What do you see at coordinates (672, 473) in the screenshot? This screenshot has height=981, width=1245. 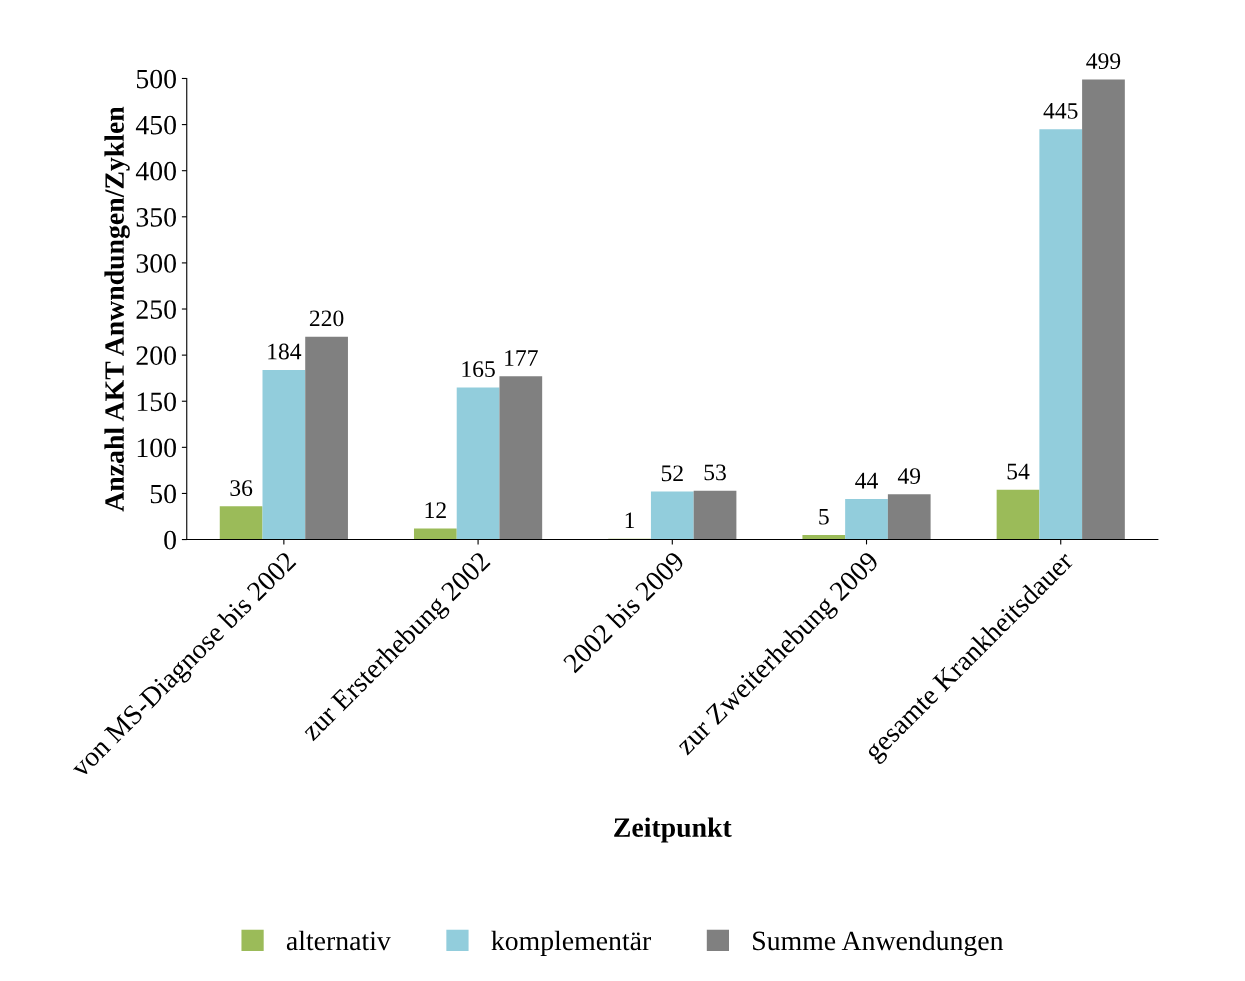 I see `data-label: 52` at bounding box center [672, 473].